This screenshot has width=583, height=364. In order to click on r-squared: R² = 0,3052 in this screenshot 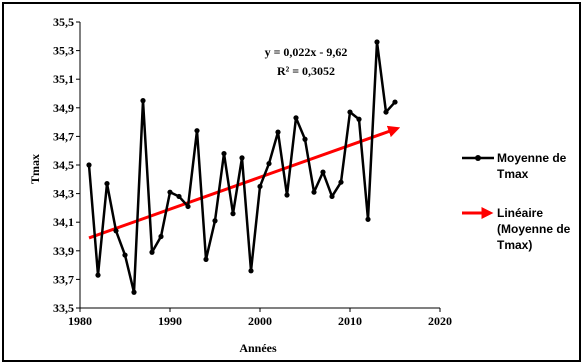, I will do `click(306, 71)`.